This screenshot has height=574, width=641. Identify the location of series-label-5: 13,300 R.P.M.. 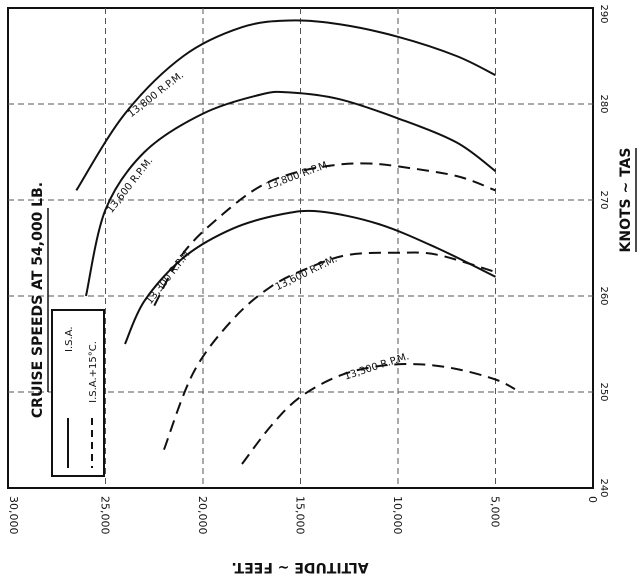
(377, 366).